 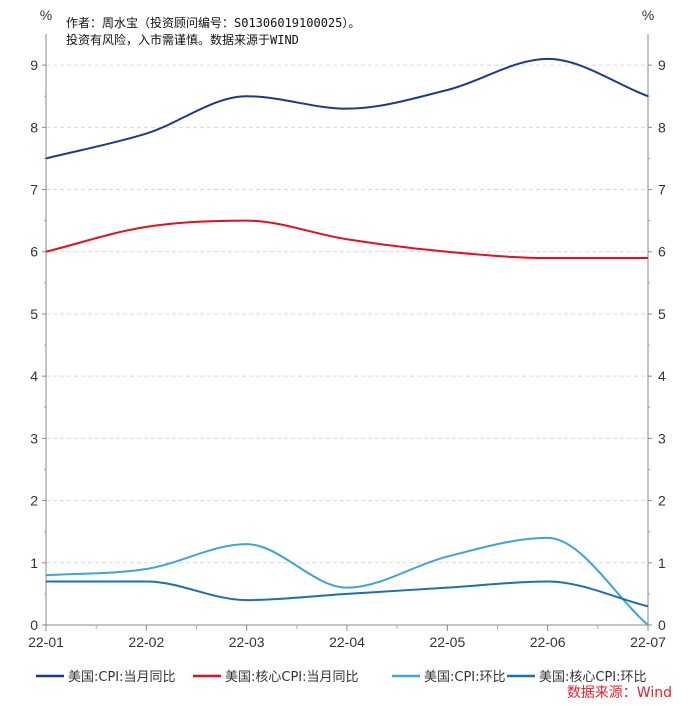 What do you see at coordinates (247, 642) in the screenshot?
I see `x-tick-label: 22-03` at bounding box center [247, 642].